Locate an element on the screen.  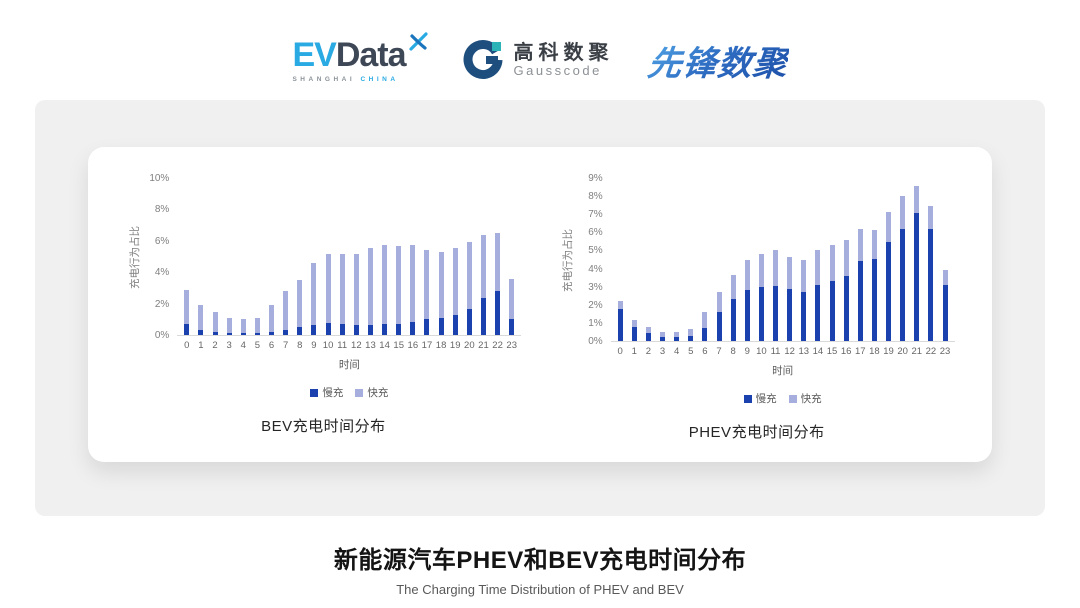
x-tick-label: 22 is located at coordinates (497, 345).